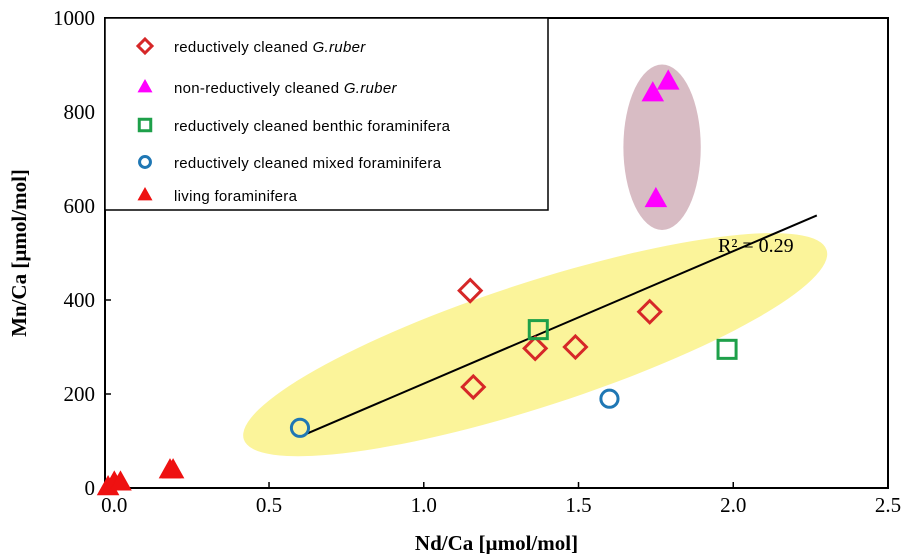 The height and width of the screenshot is (554, 902). What do you see at coordinates (80, 394) in the screenshot?
I see `y-tick-label: 200` at bounding box center [80, 394].